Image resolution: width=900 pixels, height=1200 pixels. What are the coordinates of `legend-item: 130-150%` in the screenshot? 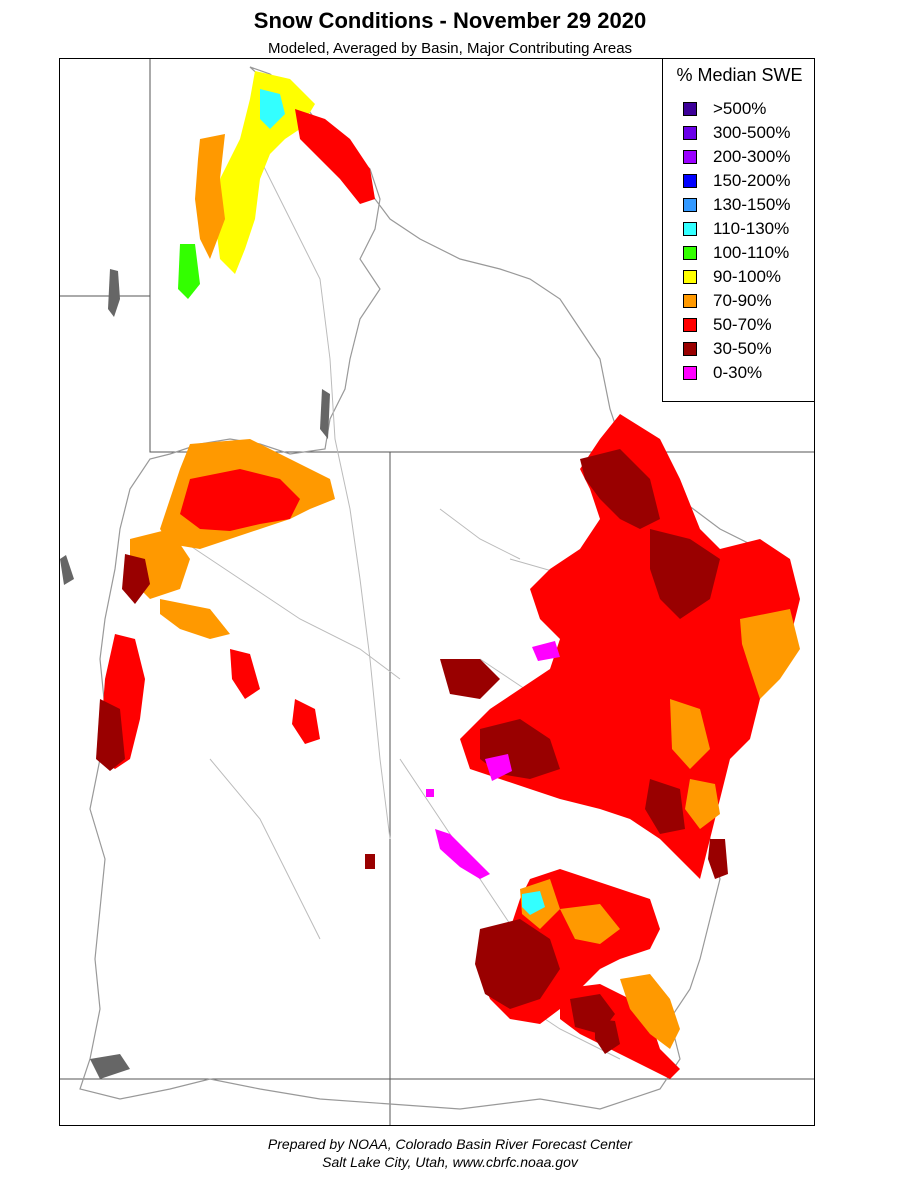 It's located at (737, 205).